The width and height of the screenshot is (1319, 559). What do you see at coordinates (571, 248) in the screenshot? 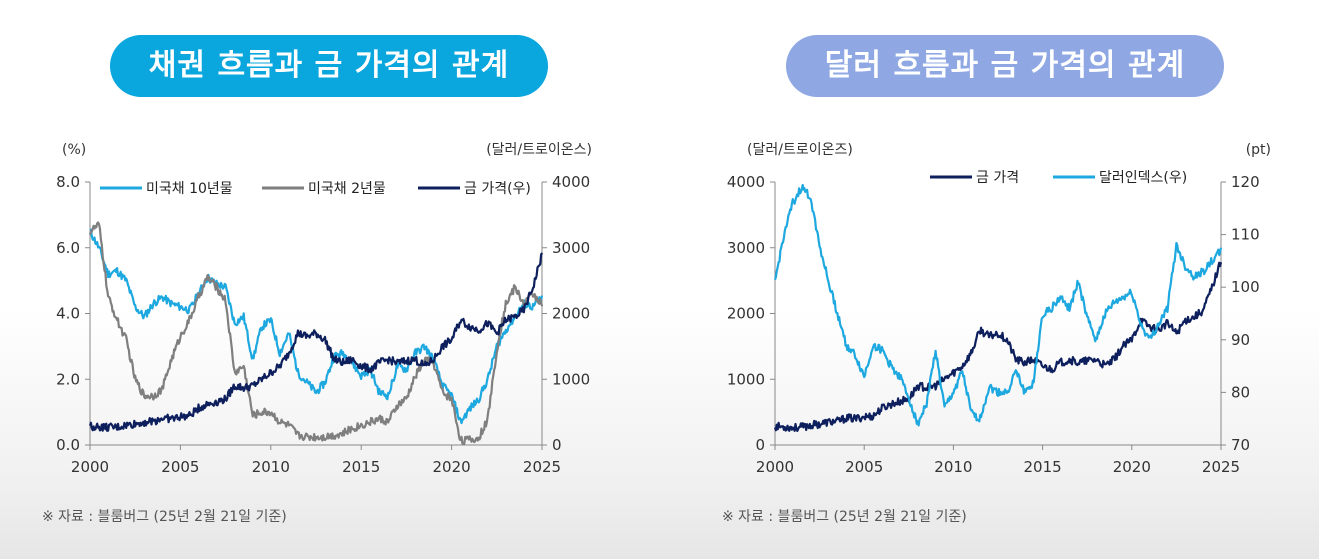
I see `y-right-tick-label: 3000` at bounding box center [571, 248].